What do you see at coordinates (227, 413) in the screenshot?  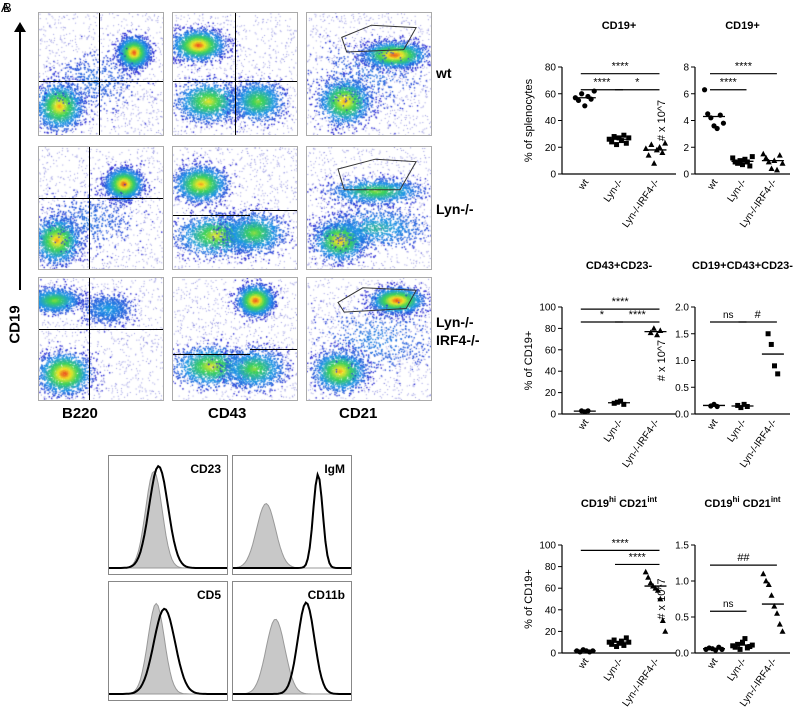 I see `flow-column-label-cd43: CD43` at bounding box center [227, 413].